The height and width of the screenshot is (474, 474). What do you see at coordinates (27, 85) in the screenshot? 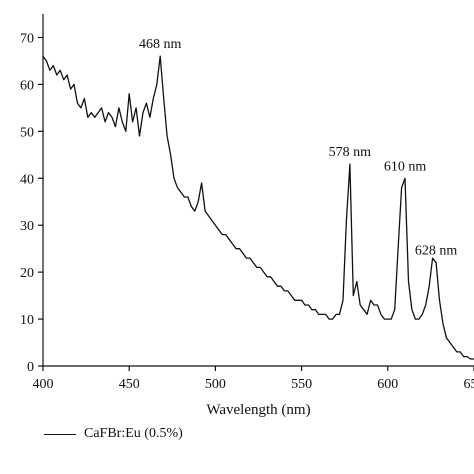
I see `y-tick-label: 60` at bounding box center [27, 85].